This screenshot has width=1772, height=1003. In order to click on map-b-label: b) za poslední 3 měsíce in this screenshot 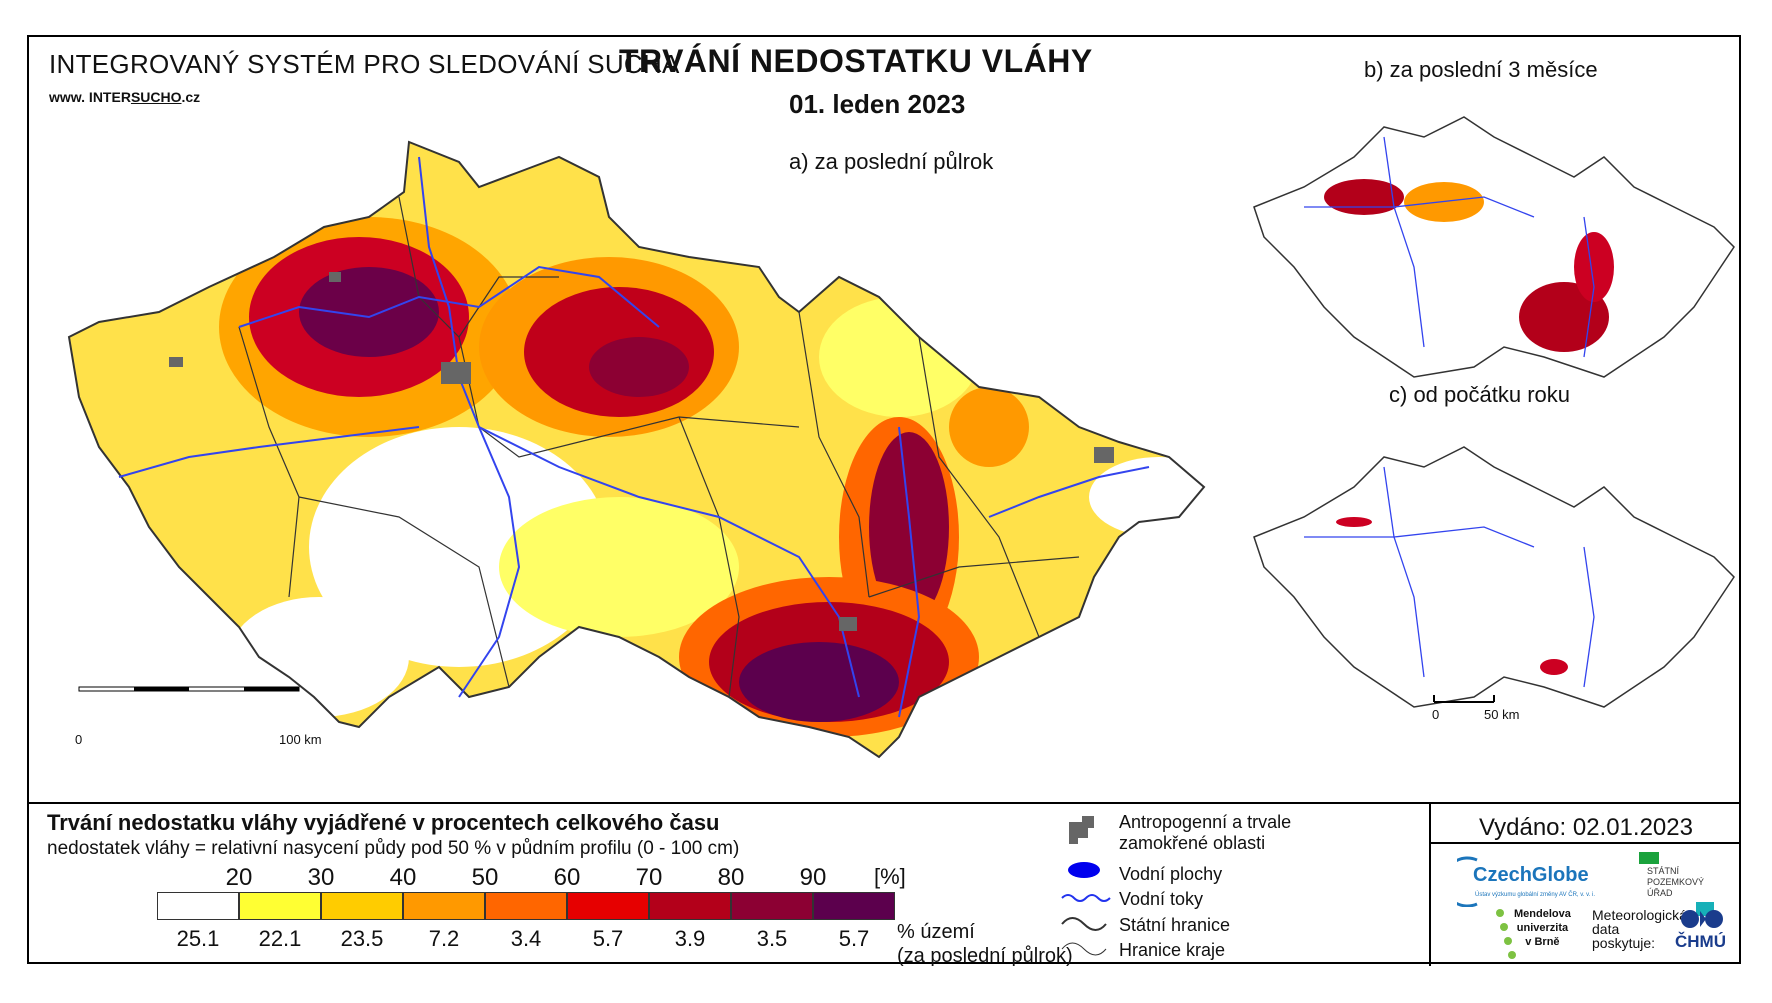, I will do `click(1481, 69)`.